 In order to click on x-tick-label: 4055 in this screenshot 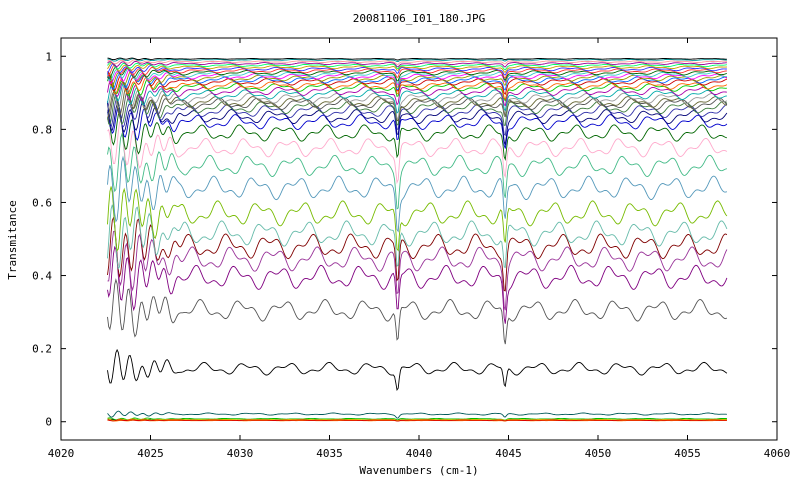, I will do `click(687, 453)`.